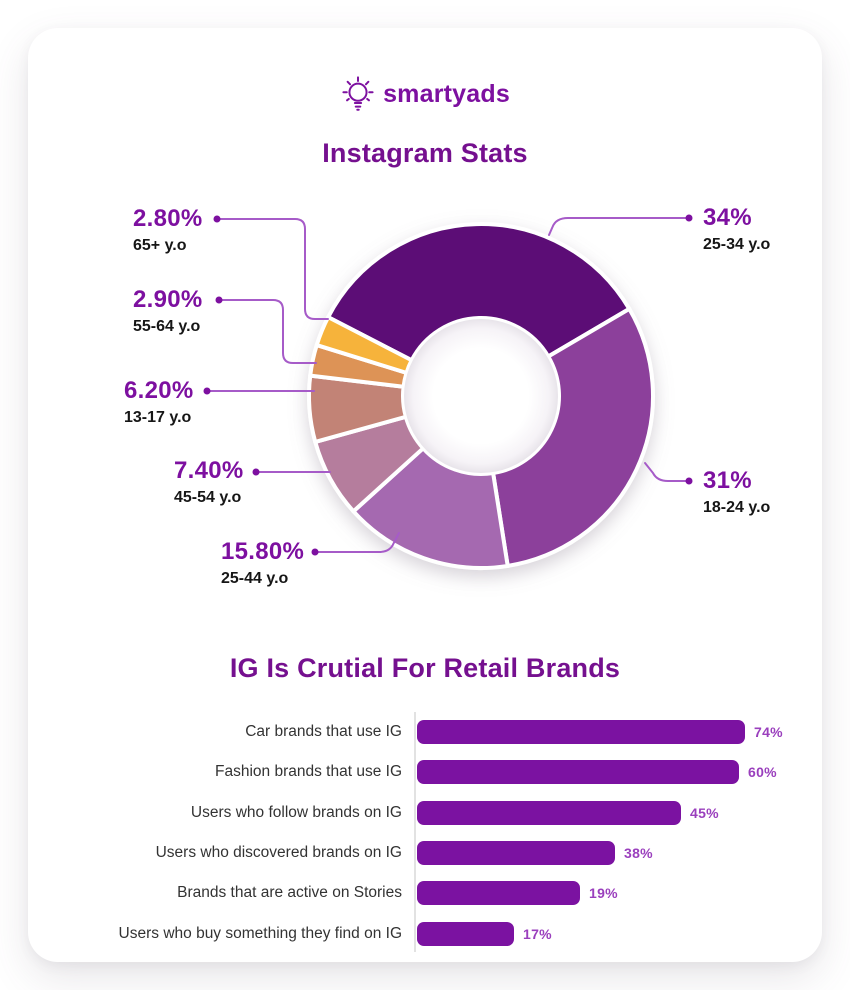 This screenshot has height=990, width=850. What do you see at coordinates (159, 390) in the screenshot?
I see `slice-percent: 6.20%` at bounding box center [159, 390].